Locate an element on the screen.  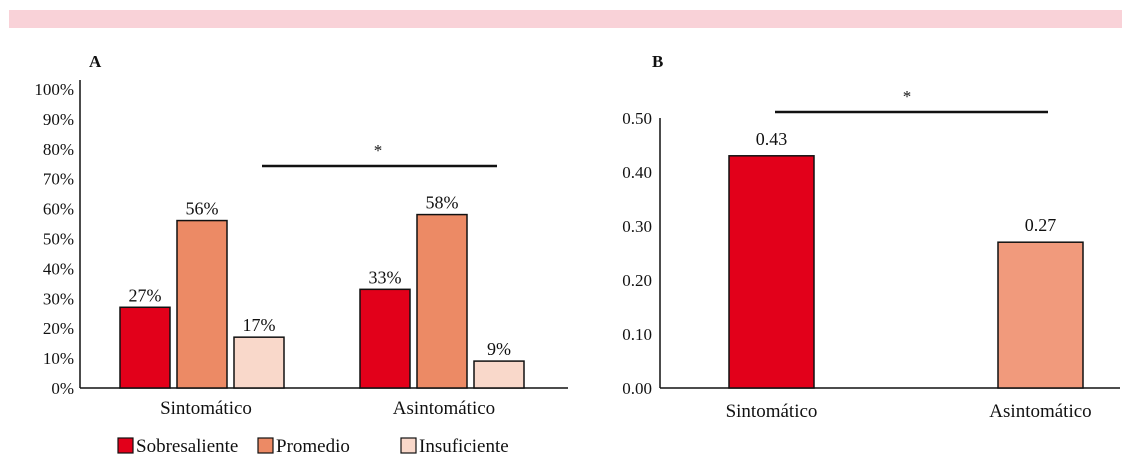
panel-a-y-tick-label: 60% is located at coordinates (58, 209).